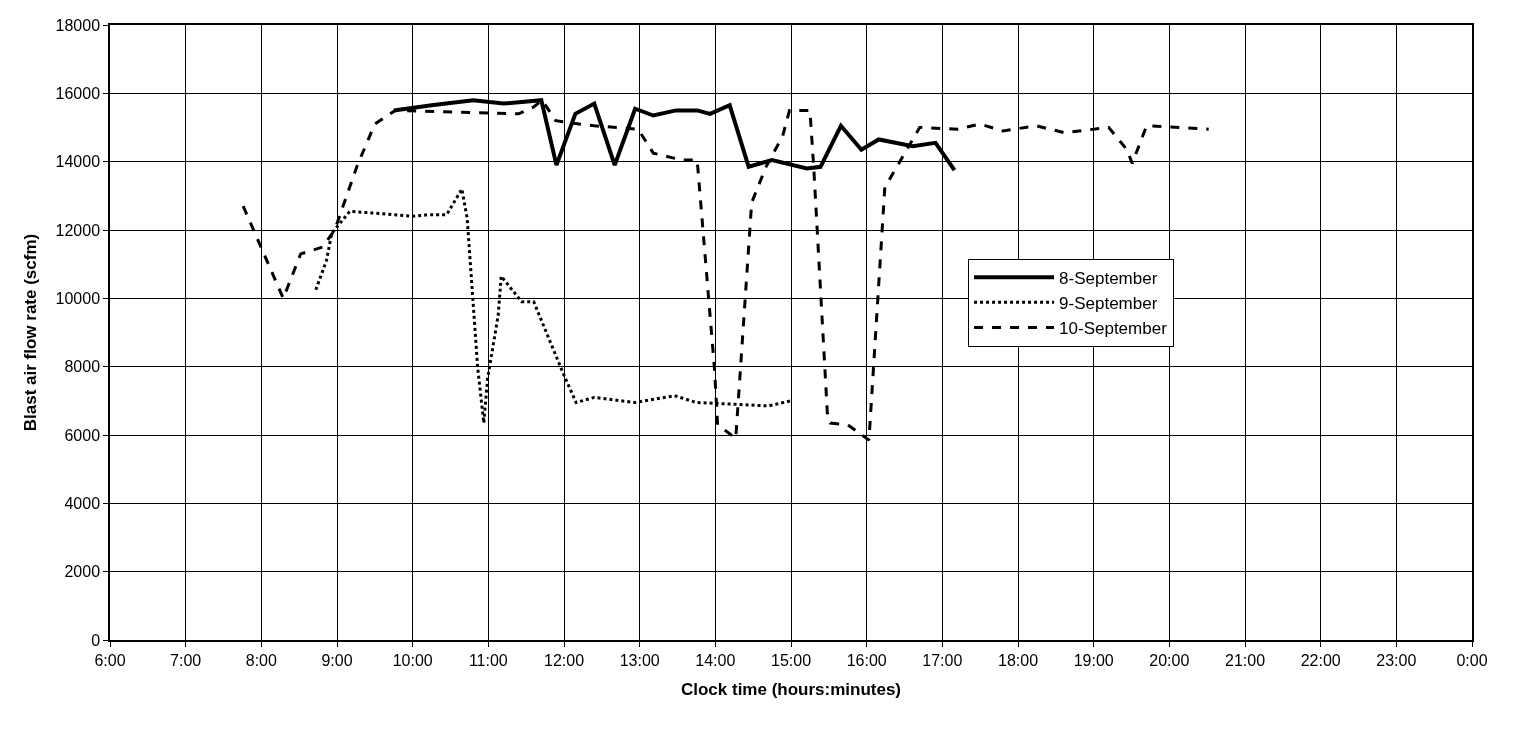  I want to click on x-tick-label: 8:00, so click(261, 660).